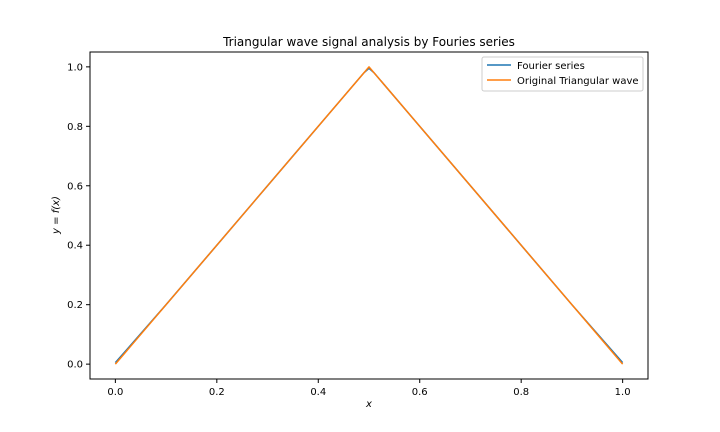  I want to click on legend-label-fourier-series: Fourier series, so click(551, 66).